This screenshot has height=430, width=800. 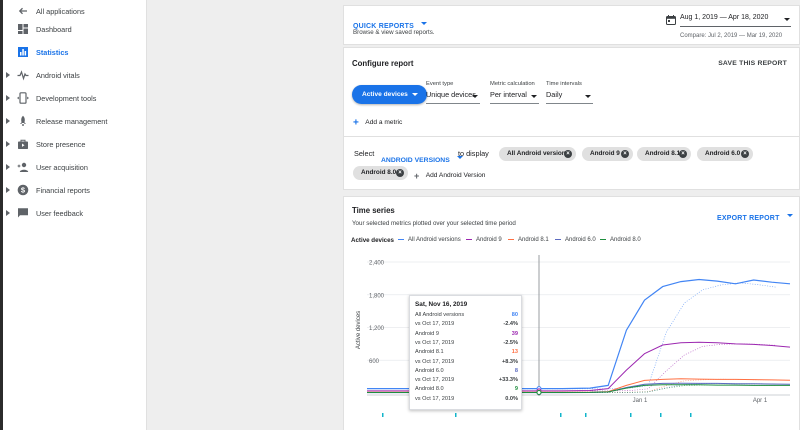 I want to click on pulse-icon, so click(x=23, y=75).